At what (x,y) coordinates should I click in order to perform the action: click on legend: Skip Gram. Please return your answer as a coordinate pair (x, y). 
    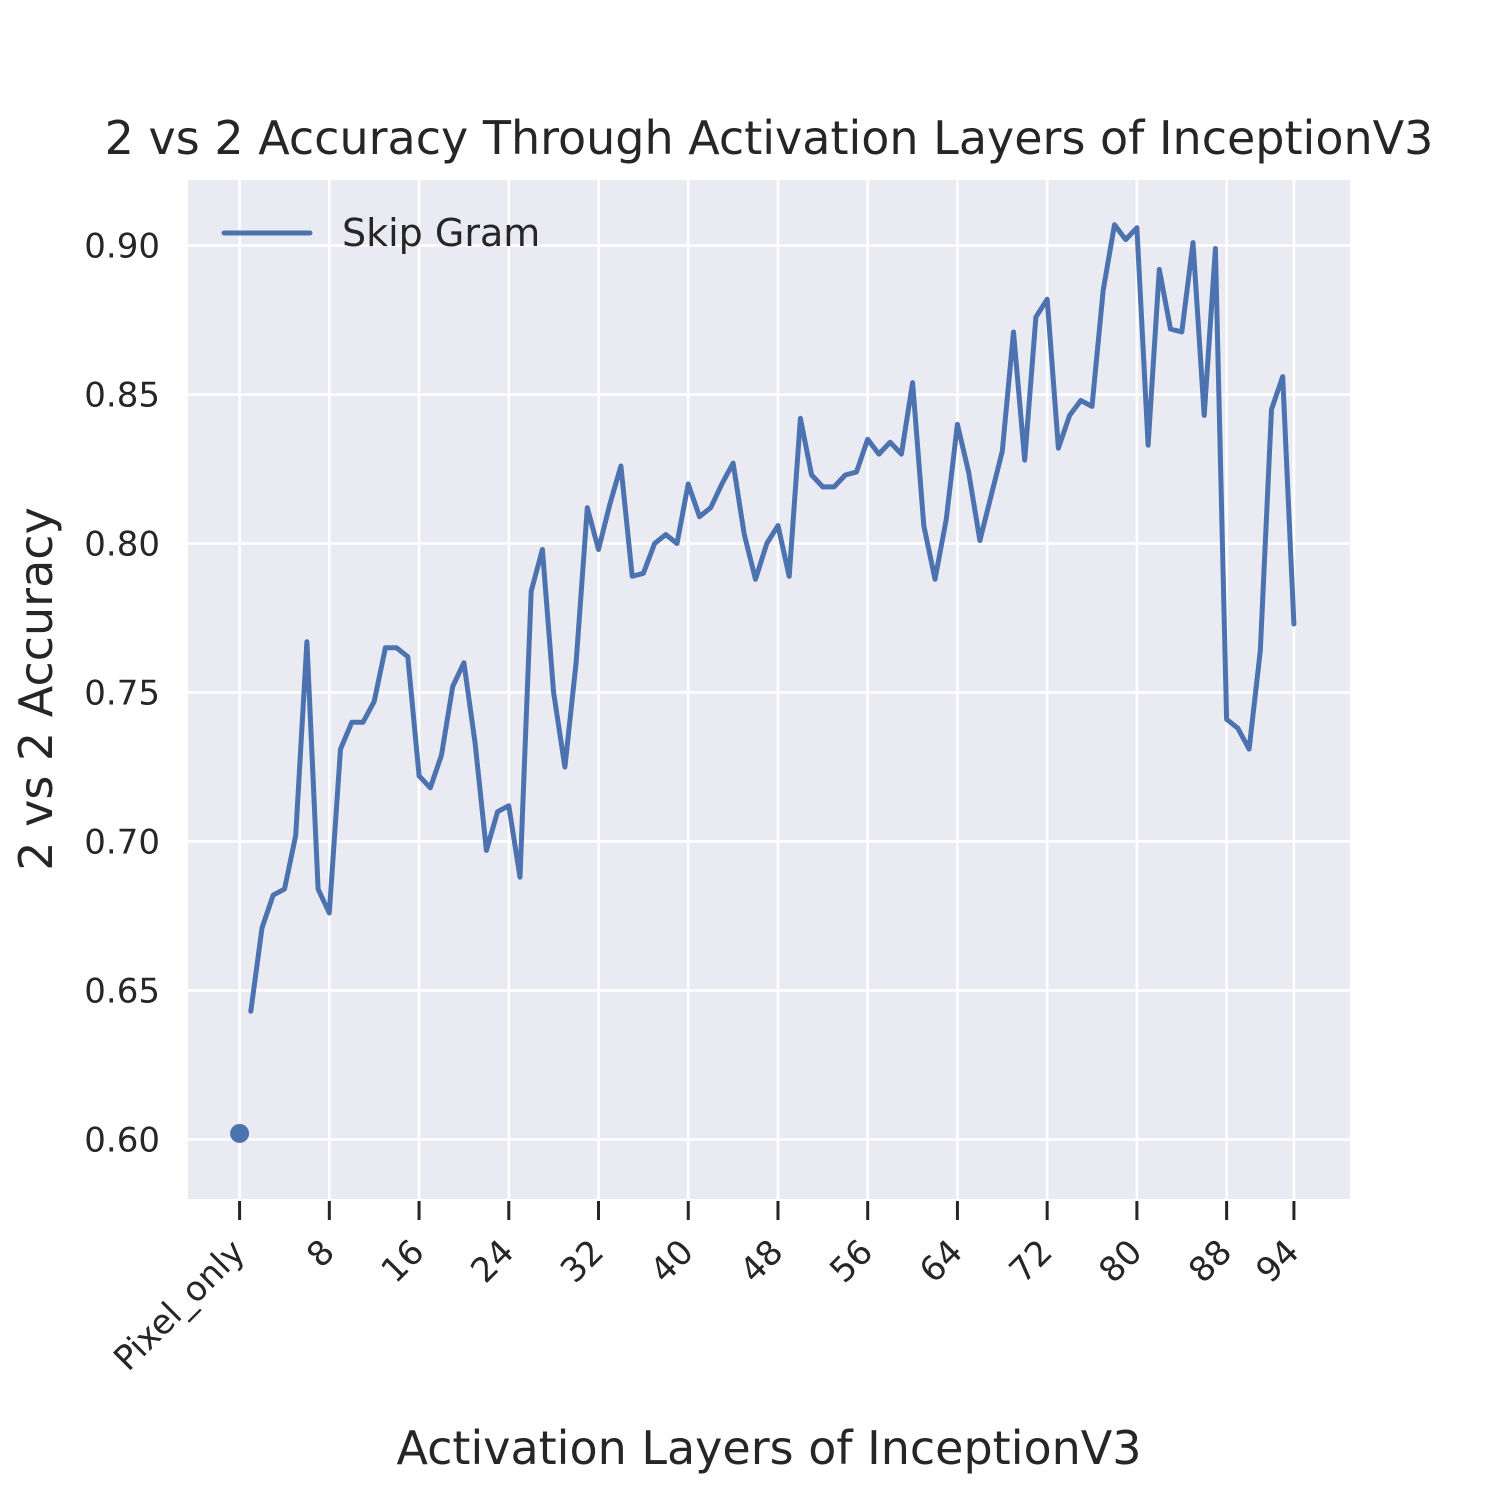
    Looking at the image, I should click on (380, 233).